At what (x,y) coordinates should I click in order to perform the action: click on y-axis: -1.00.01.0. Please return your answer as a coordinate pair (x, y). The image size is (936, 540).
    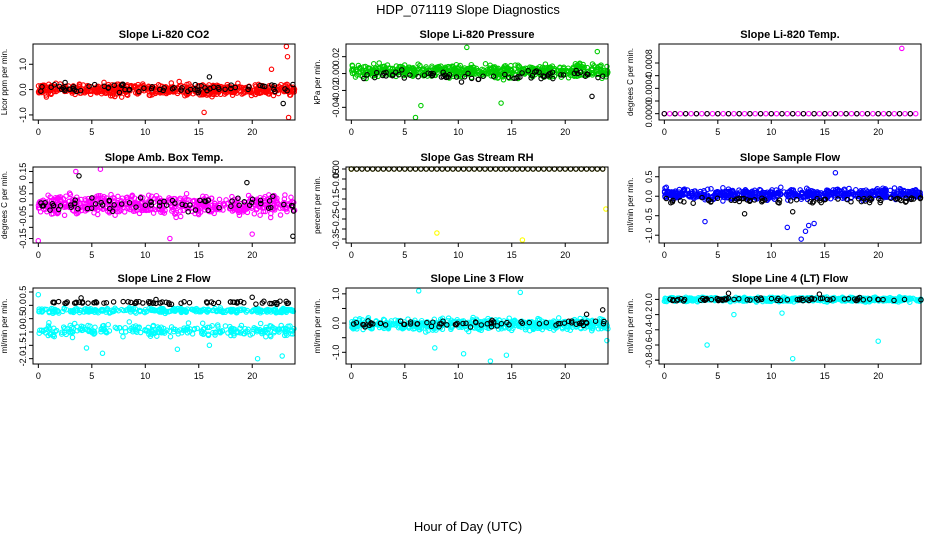
    Looking at the image, I should click on (25, 90).